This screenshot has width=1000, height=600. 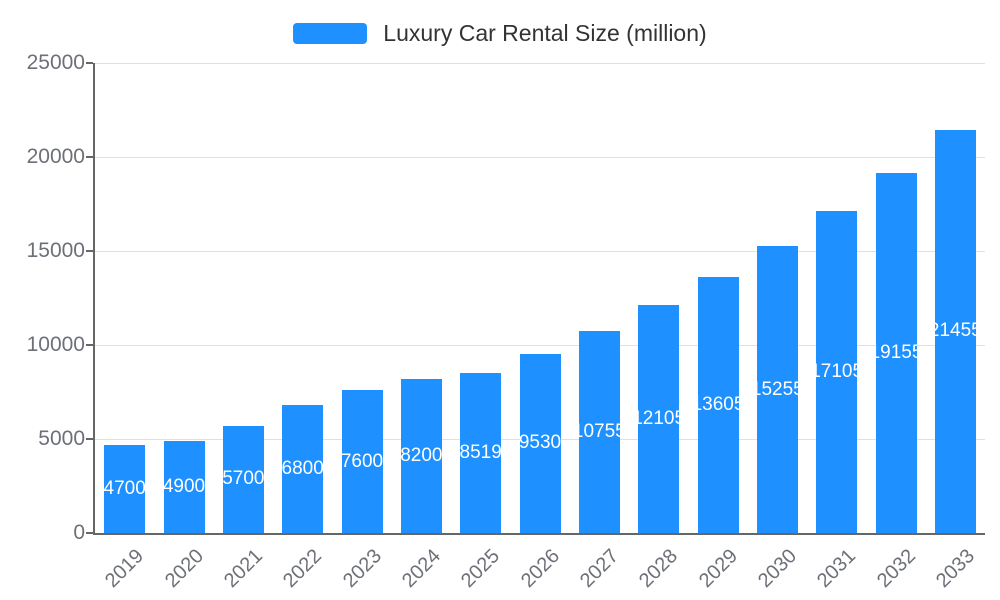 I want to click on bar-2021: 5700, so click(x=243, y=479).